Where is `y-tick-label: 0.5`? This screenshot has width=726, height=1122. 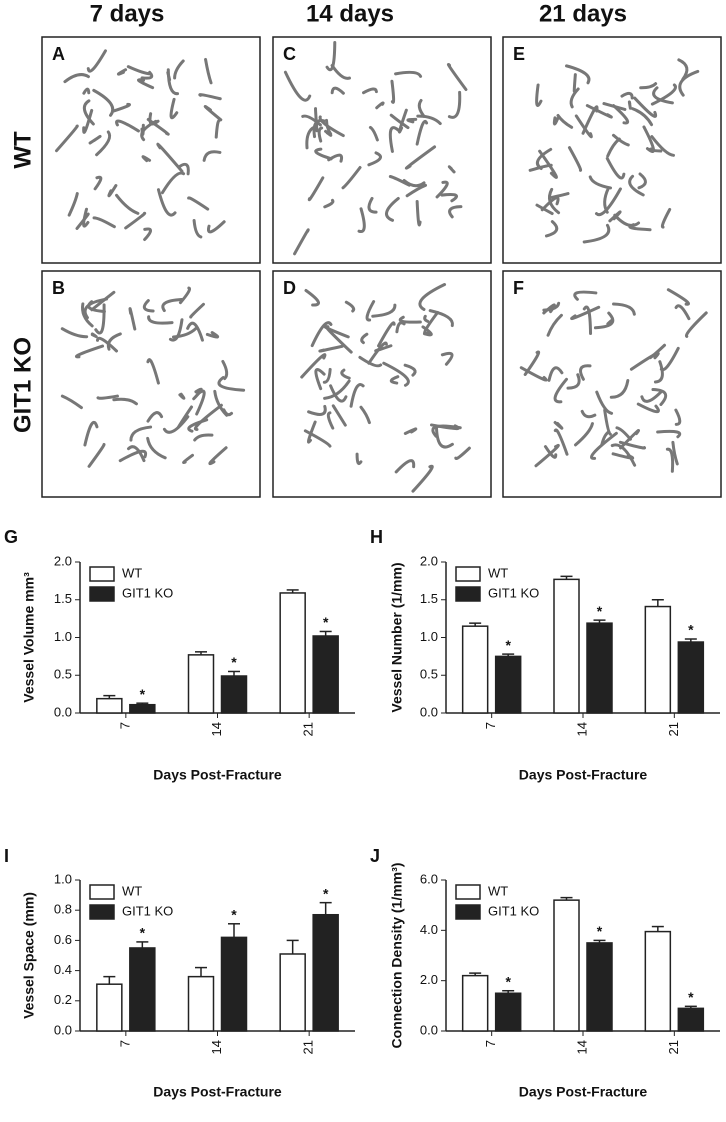
y-tick-label: 0.5 is located at coordinates (429, 674).